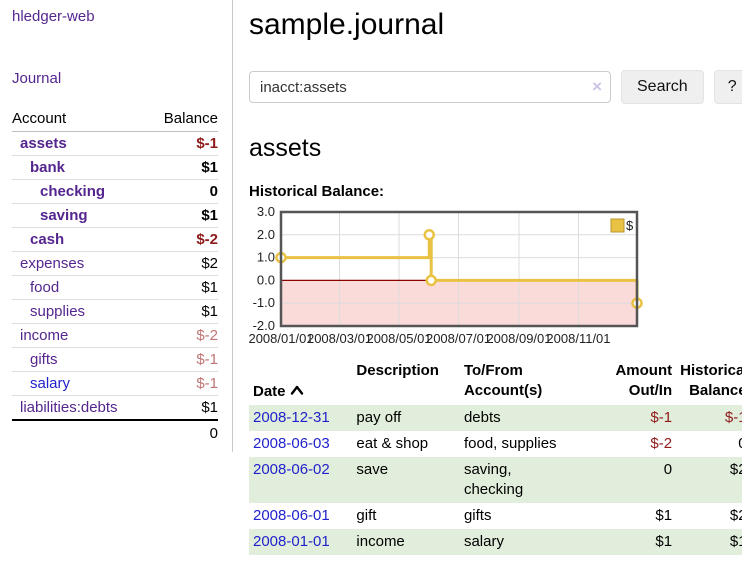 This screenshot has width=742, height=582. What do you see at coordinates (183, 263) in the screenshot?
I see `account-balance-cell: $2` at bounding box center [183, 263].